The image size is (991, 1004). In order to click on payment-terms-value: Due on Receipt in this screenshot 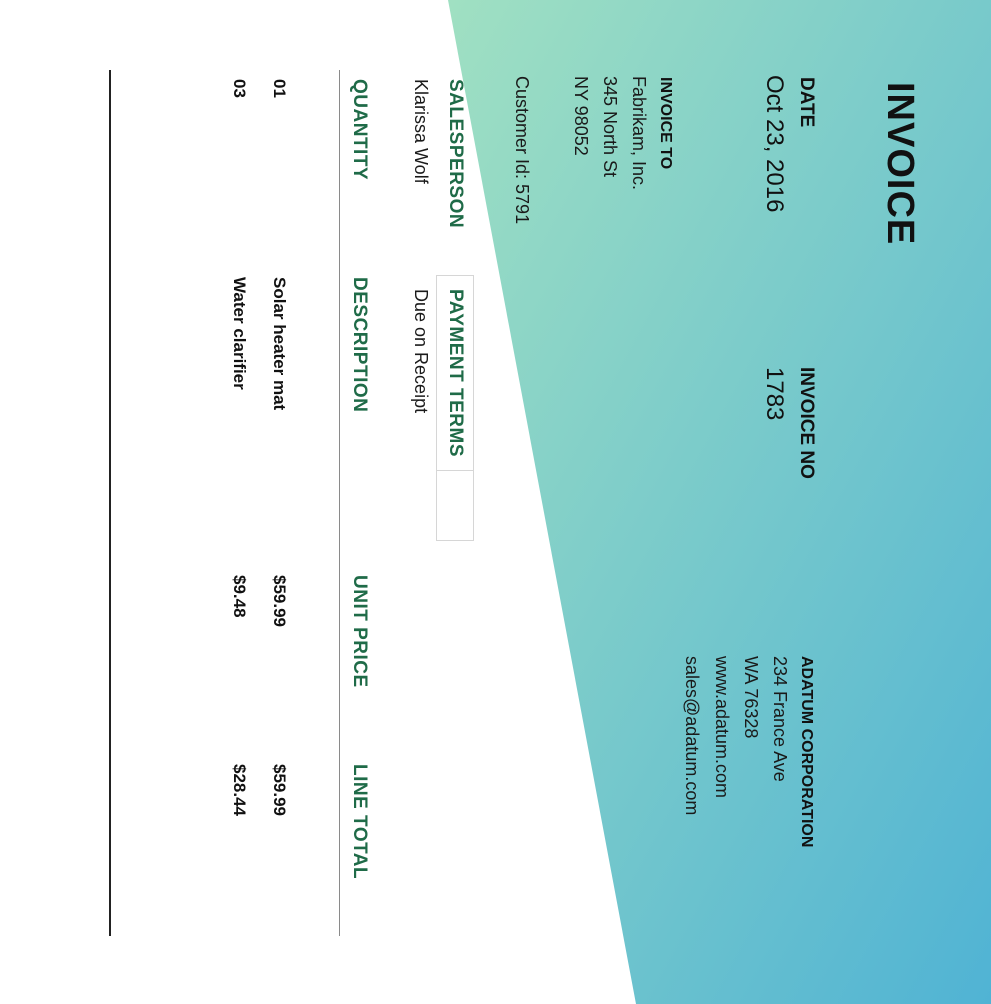, I will do `click(421, 351)`.